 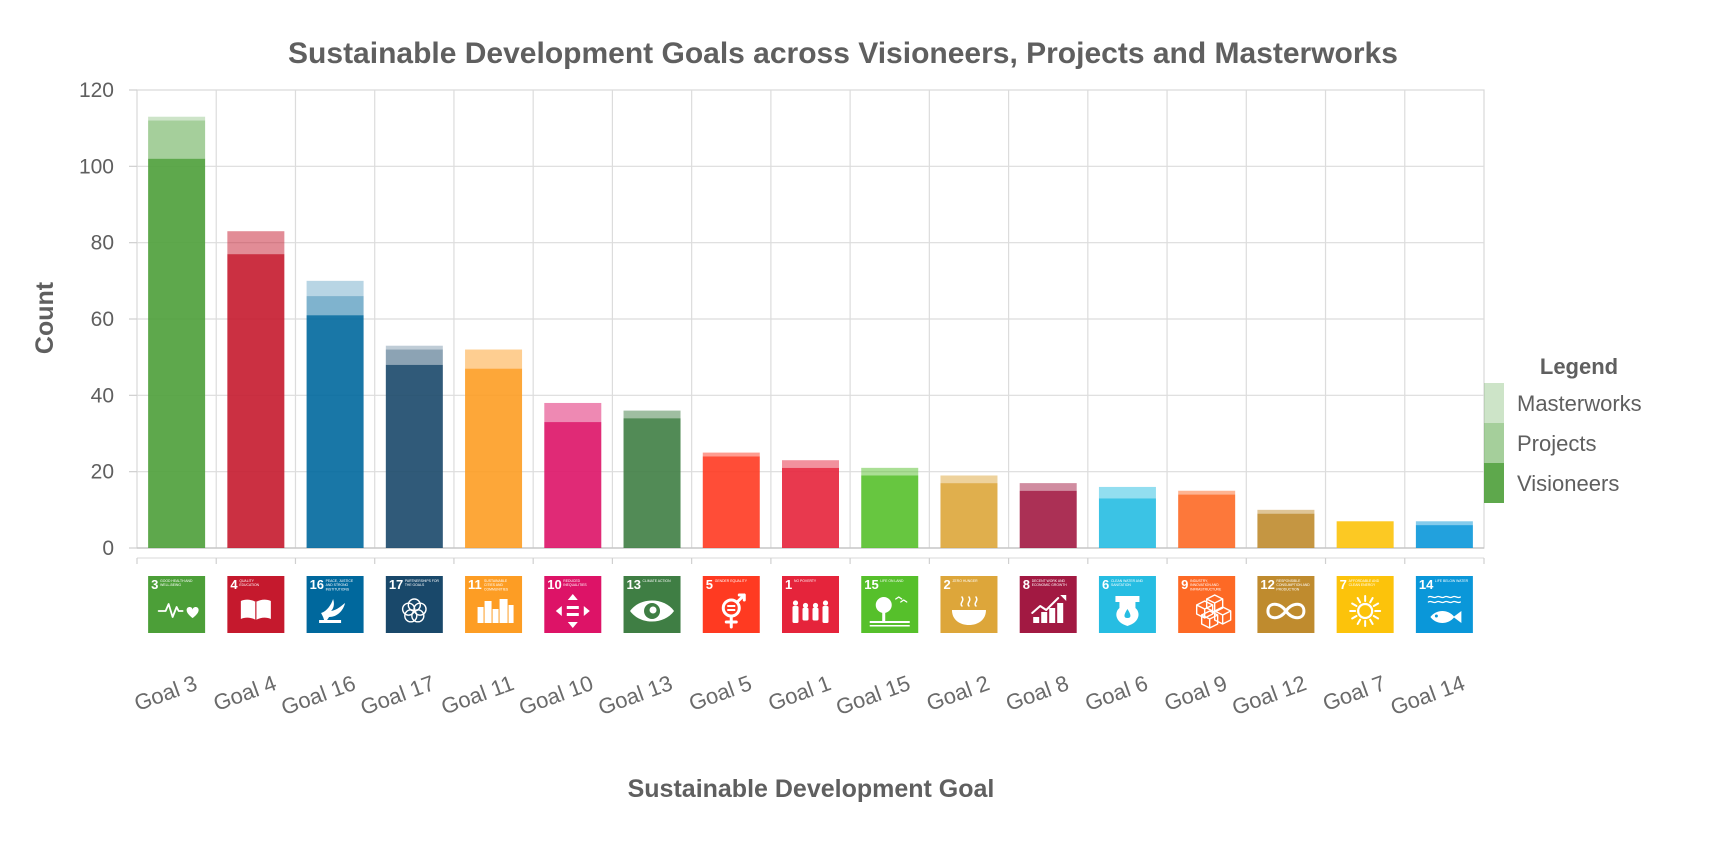 I want to click on y-tick-label: 60, so click(x=102, y=319).